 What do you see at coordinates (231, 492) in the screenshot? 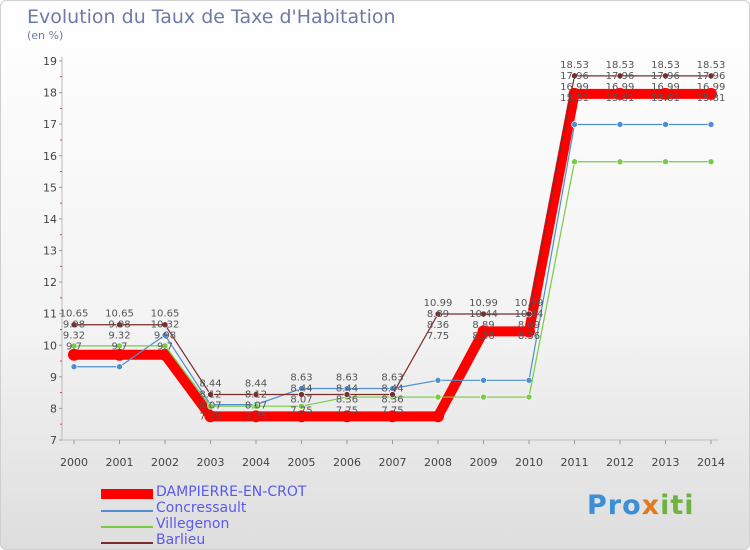
I see `legend-label: DAMPIERRE-EN-CROT` at bounding box center [231, 492].